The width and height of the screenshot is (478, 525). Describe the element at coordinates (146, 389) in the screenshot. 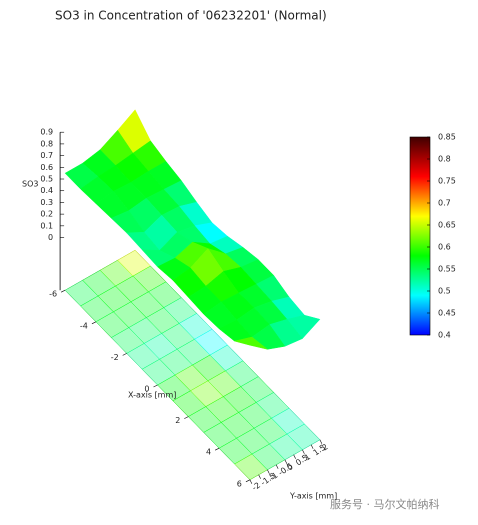

I see `x-tick-label: 0` at that location.